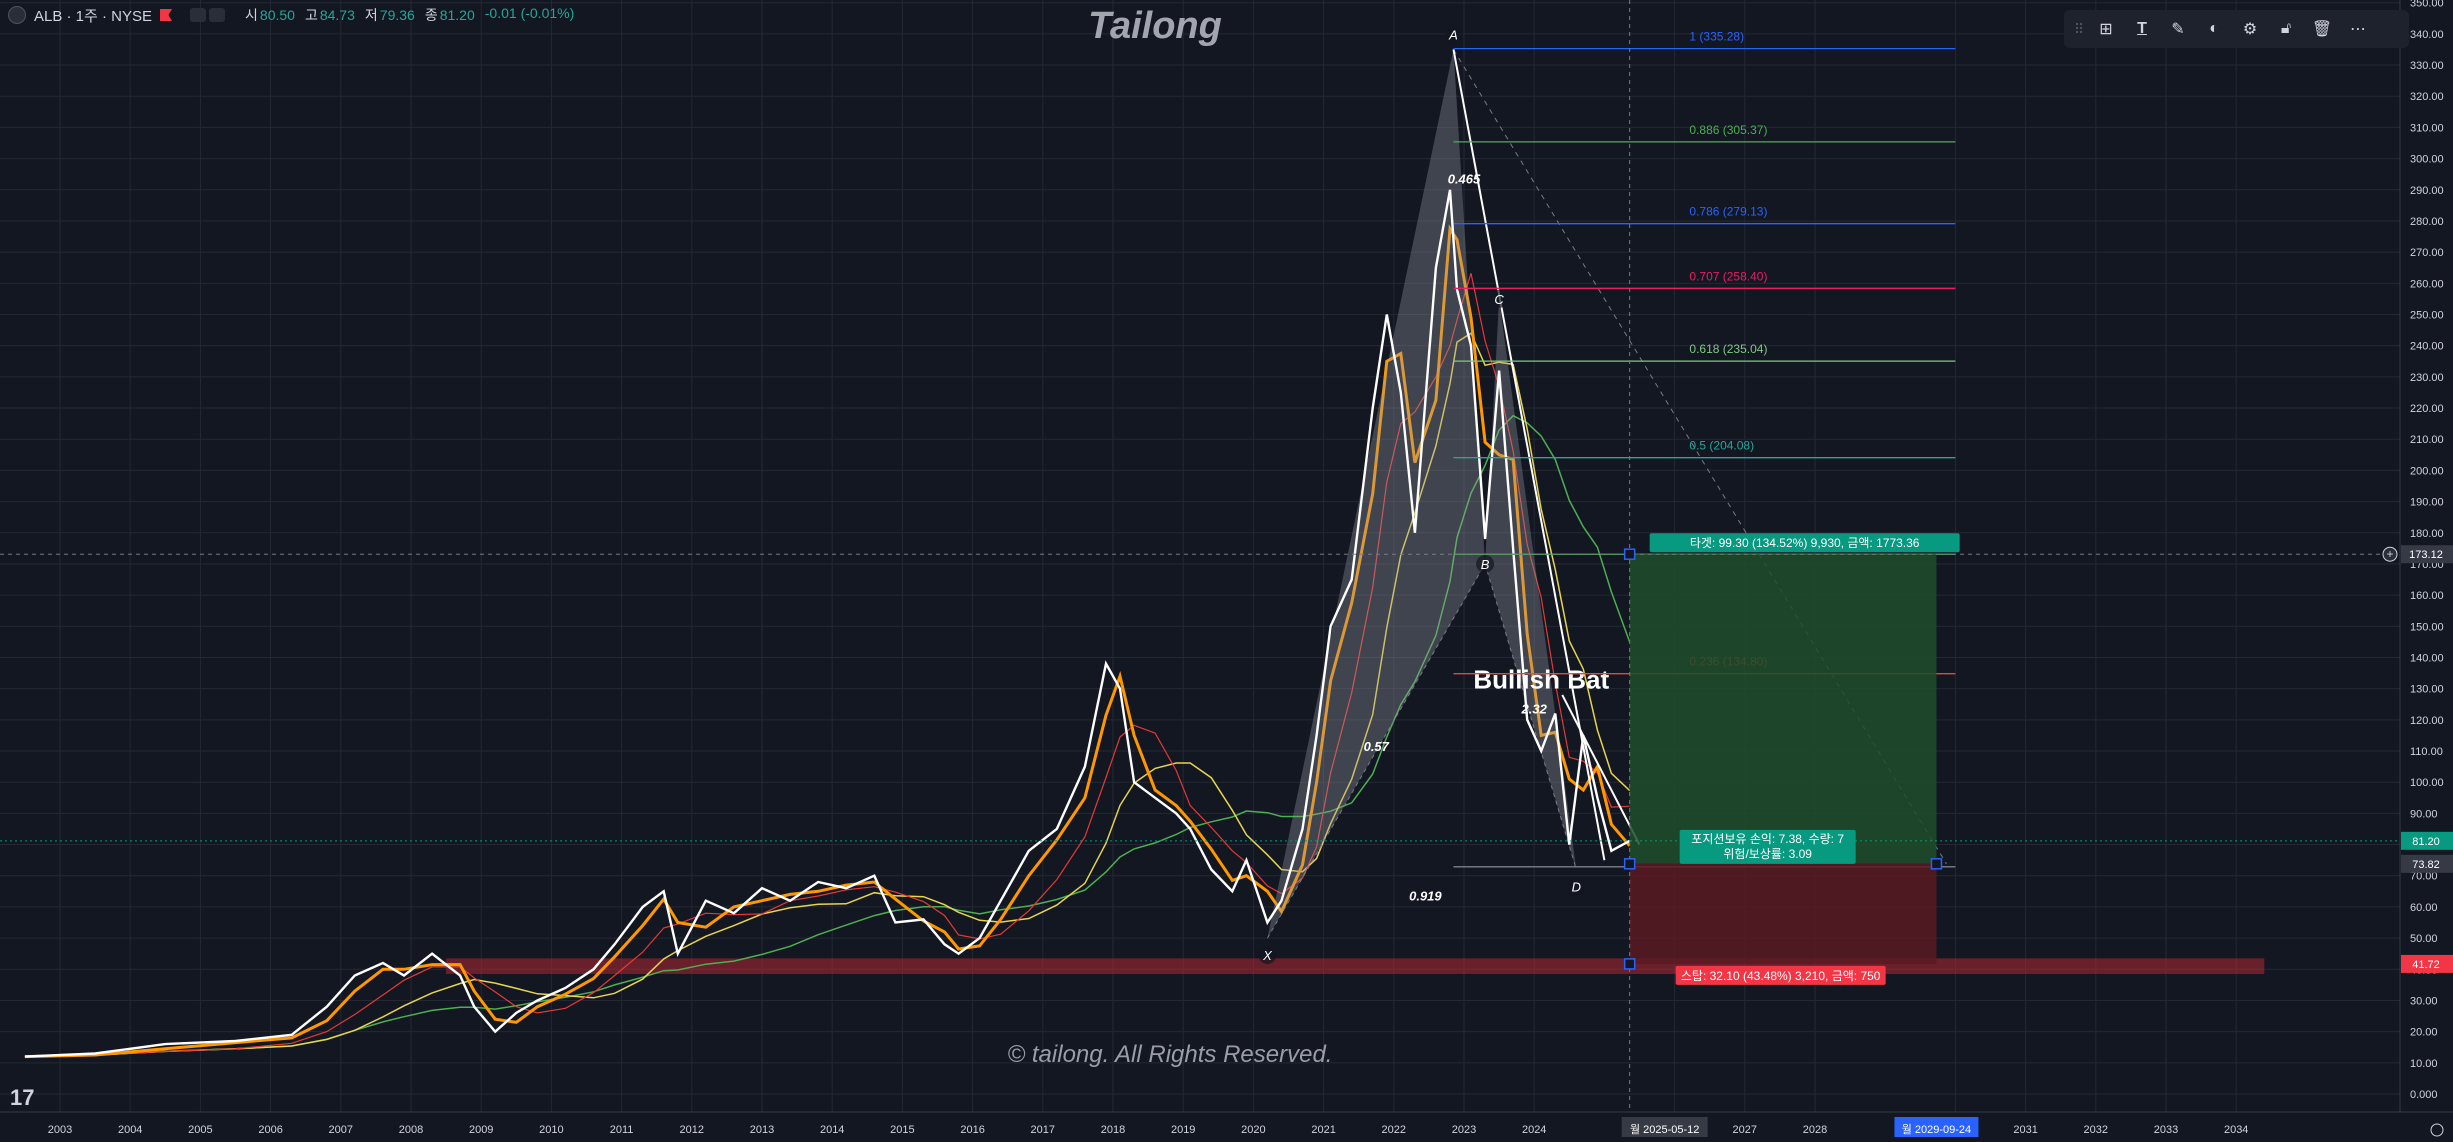  Describe the element at coordinates (2427, 35) in the screenshot. I see `price-tick-label: 340.00` at that location.